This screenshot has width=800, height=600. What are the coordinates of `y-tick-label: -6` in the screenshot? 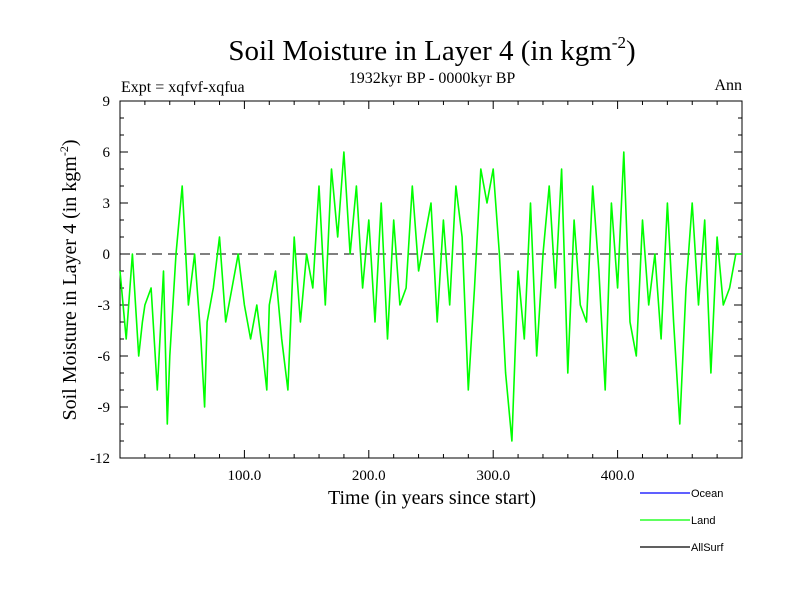 It's located at (104, 357).